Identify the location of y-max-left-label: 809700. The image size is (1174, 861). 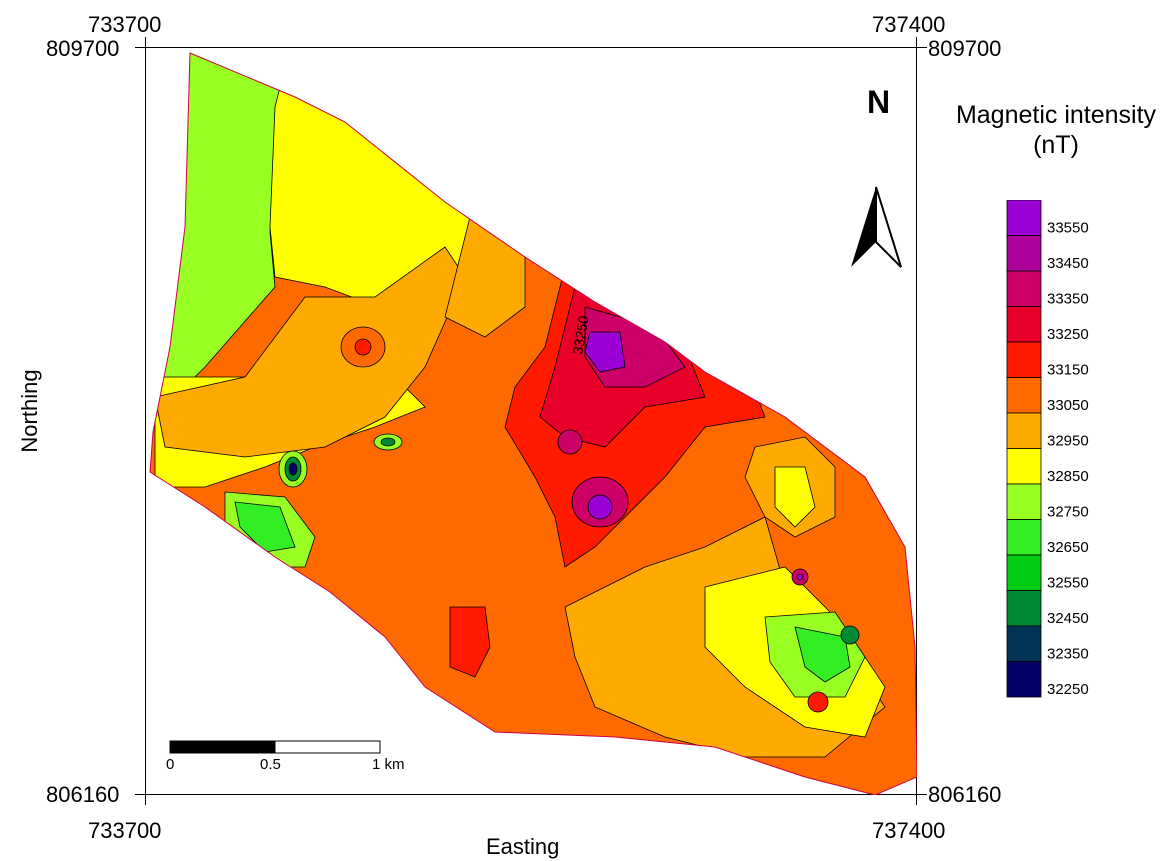
(83, 48).